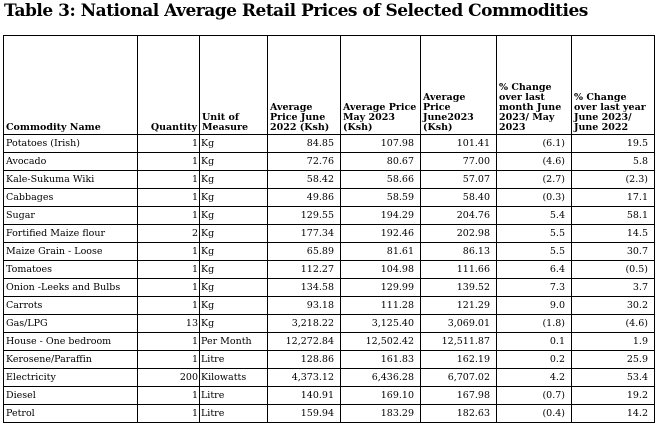 The height and width of the screenshot is (433, 656). I want to click on table-row: Diesel 1 Litre 140.91 169.10 167.98 (0.7) 19.2, so click(329, 395).